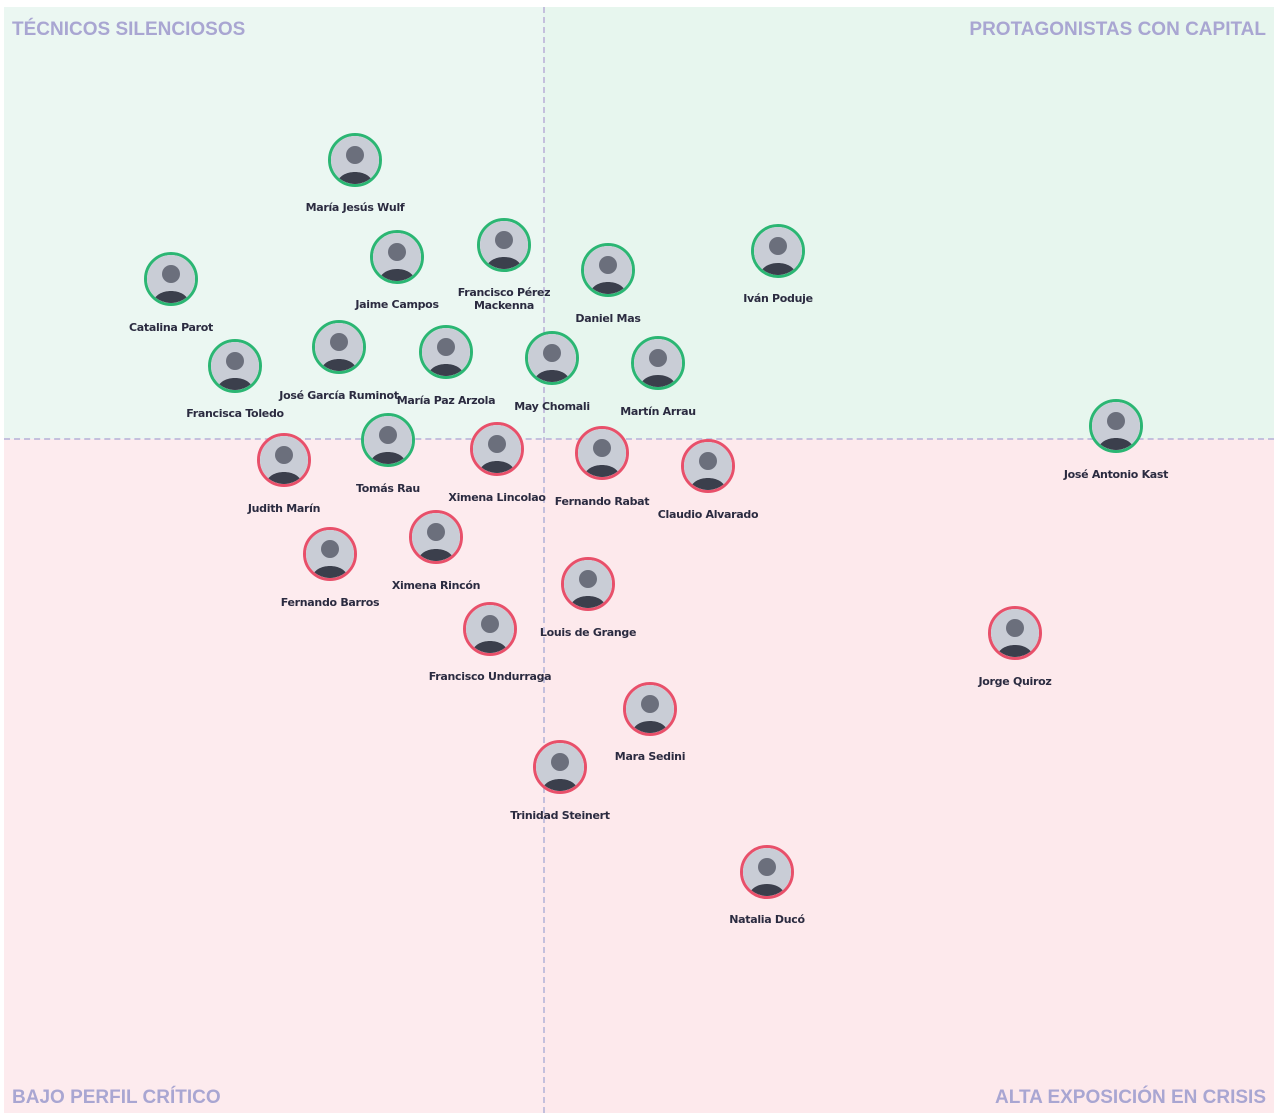 This screenshot has width=1274, height=1113. What do you see at coordinates (1116, 474) in the screenshot?
I see `person-name: José Antonio Kast` at bounding box center [1116, 474].